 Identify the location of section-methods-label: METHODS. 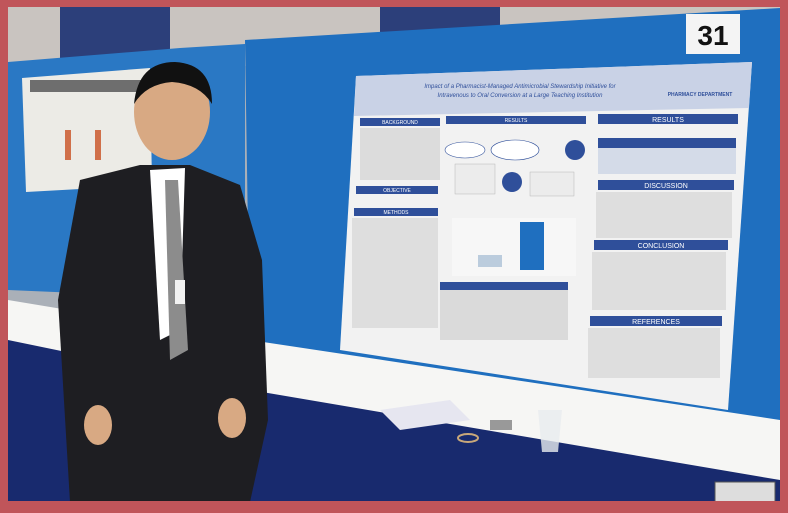
(397, 213).